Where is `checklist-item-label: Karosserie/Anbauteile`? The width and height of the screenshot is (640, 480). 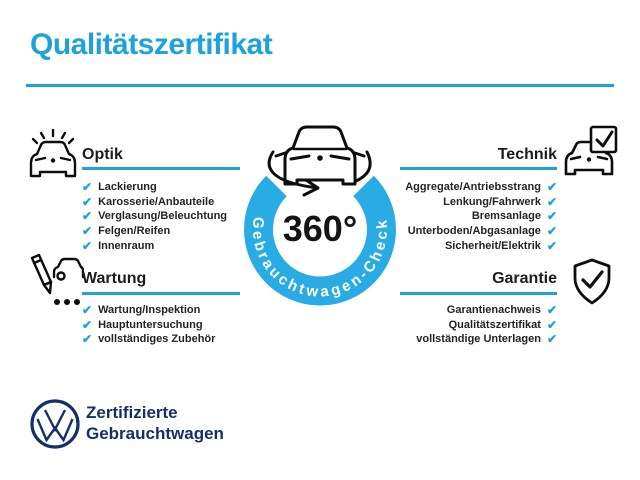
checklist-item-label: Karosserie/Anbauteile is located at coordinates (156, 201).